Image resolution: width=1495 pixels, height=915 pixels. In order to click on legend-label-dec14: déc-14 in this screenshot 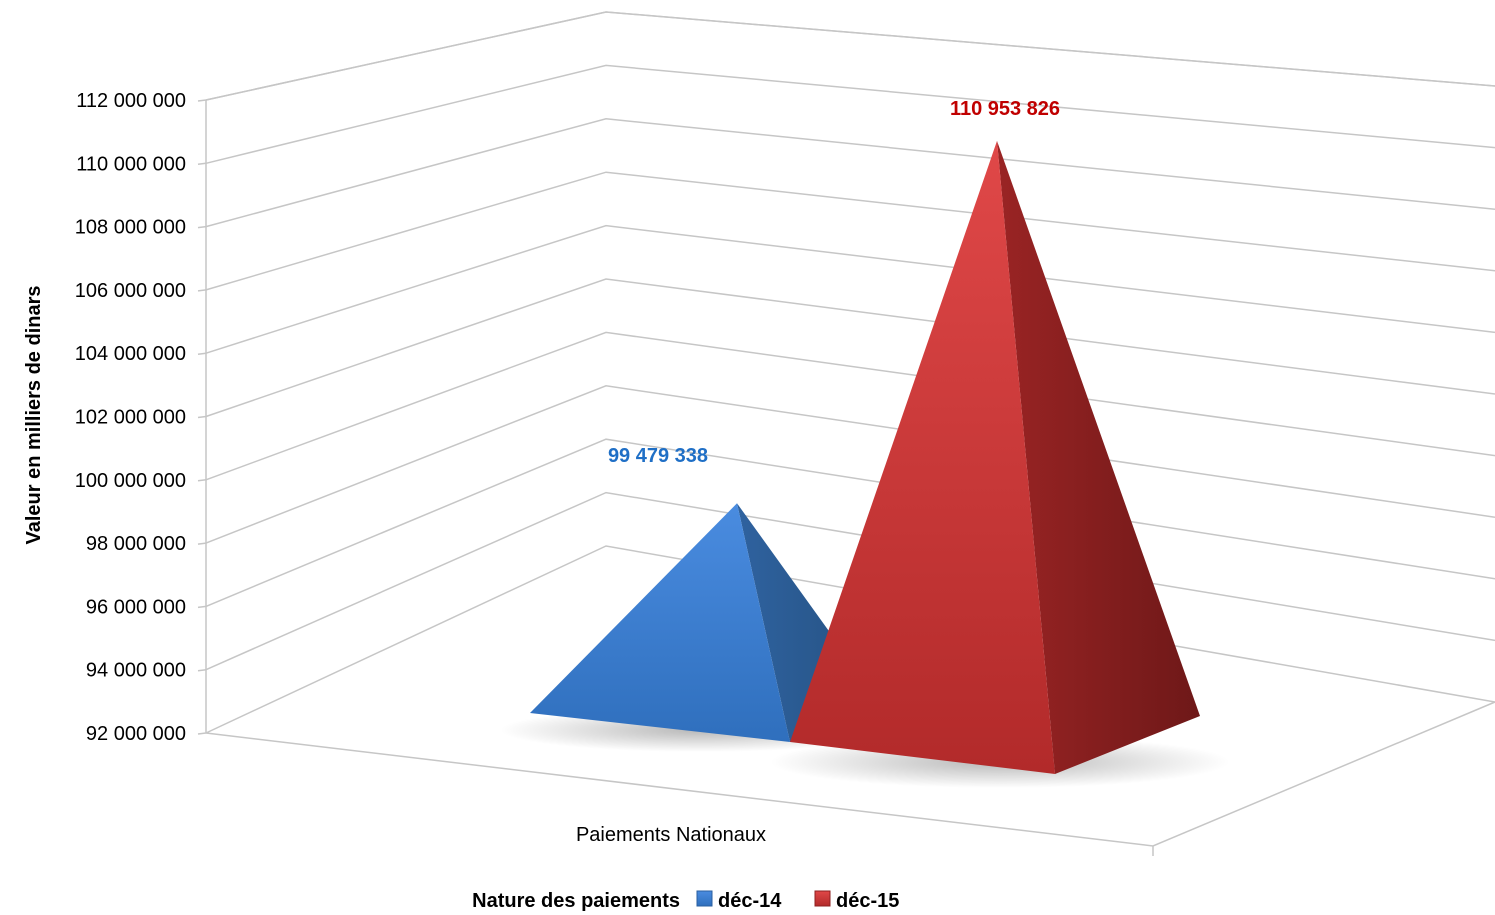, I will do `click(750, 901)`.